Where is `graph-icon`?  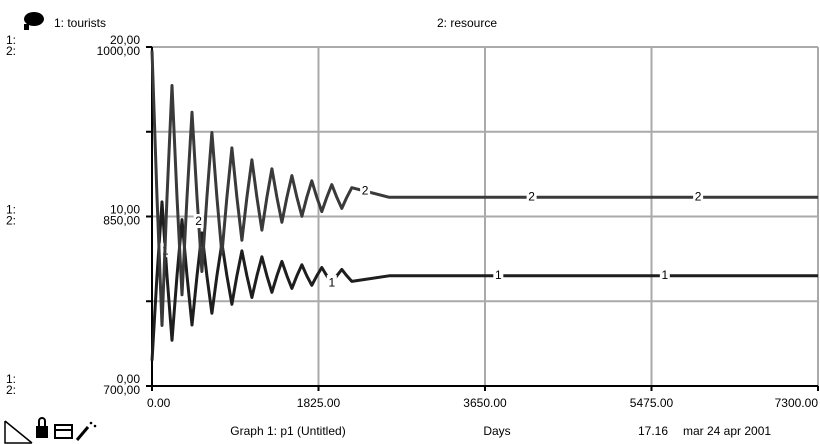 graph-icon is located at coordinates (34, 21).